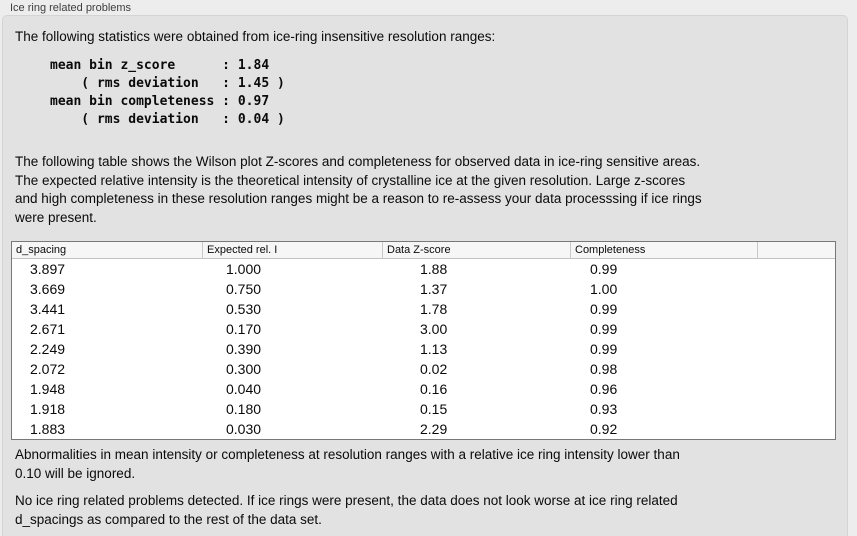 Image resolution: width=857 pixels, height=536 pixels. Describe the element at coordinates (244, 389) in the screenshot. I see `table-cell: 0.040` at that location.